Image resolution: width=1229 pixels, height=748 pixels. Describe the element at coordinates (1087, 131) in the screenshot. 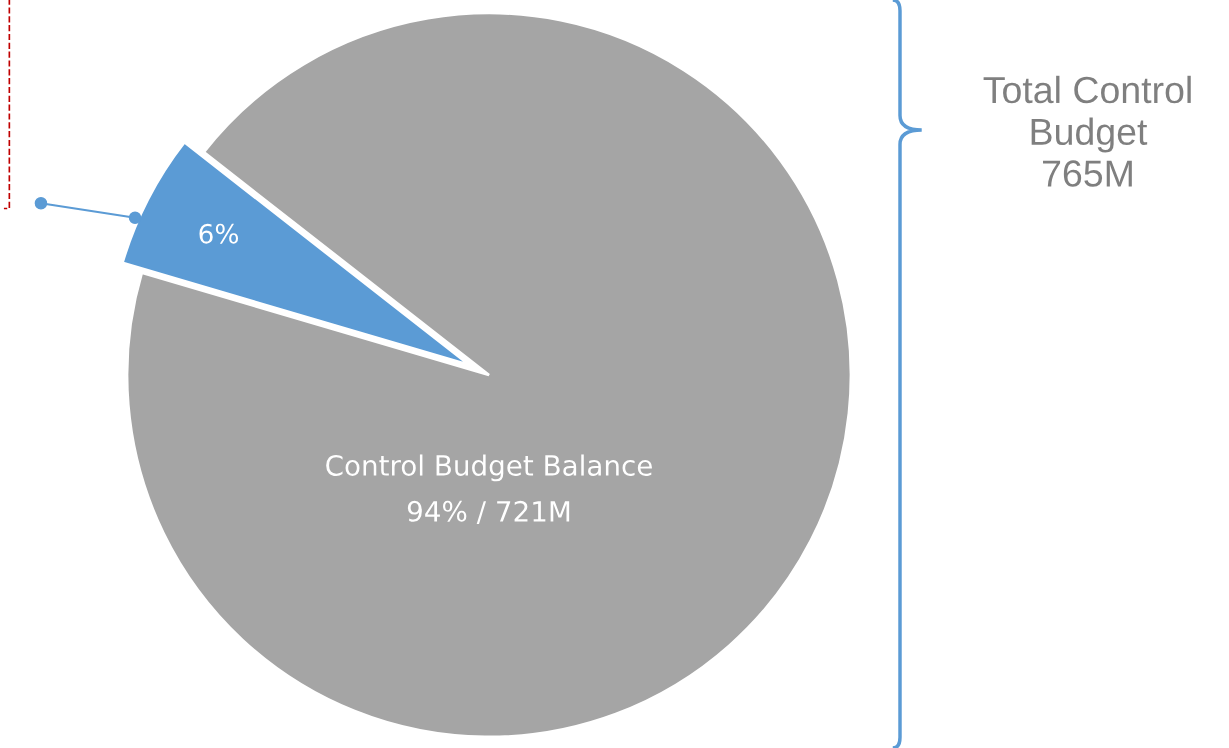

I see `text: Total Control Budget 765M` at that location.